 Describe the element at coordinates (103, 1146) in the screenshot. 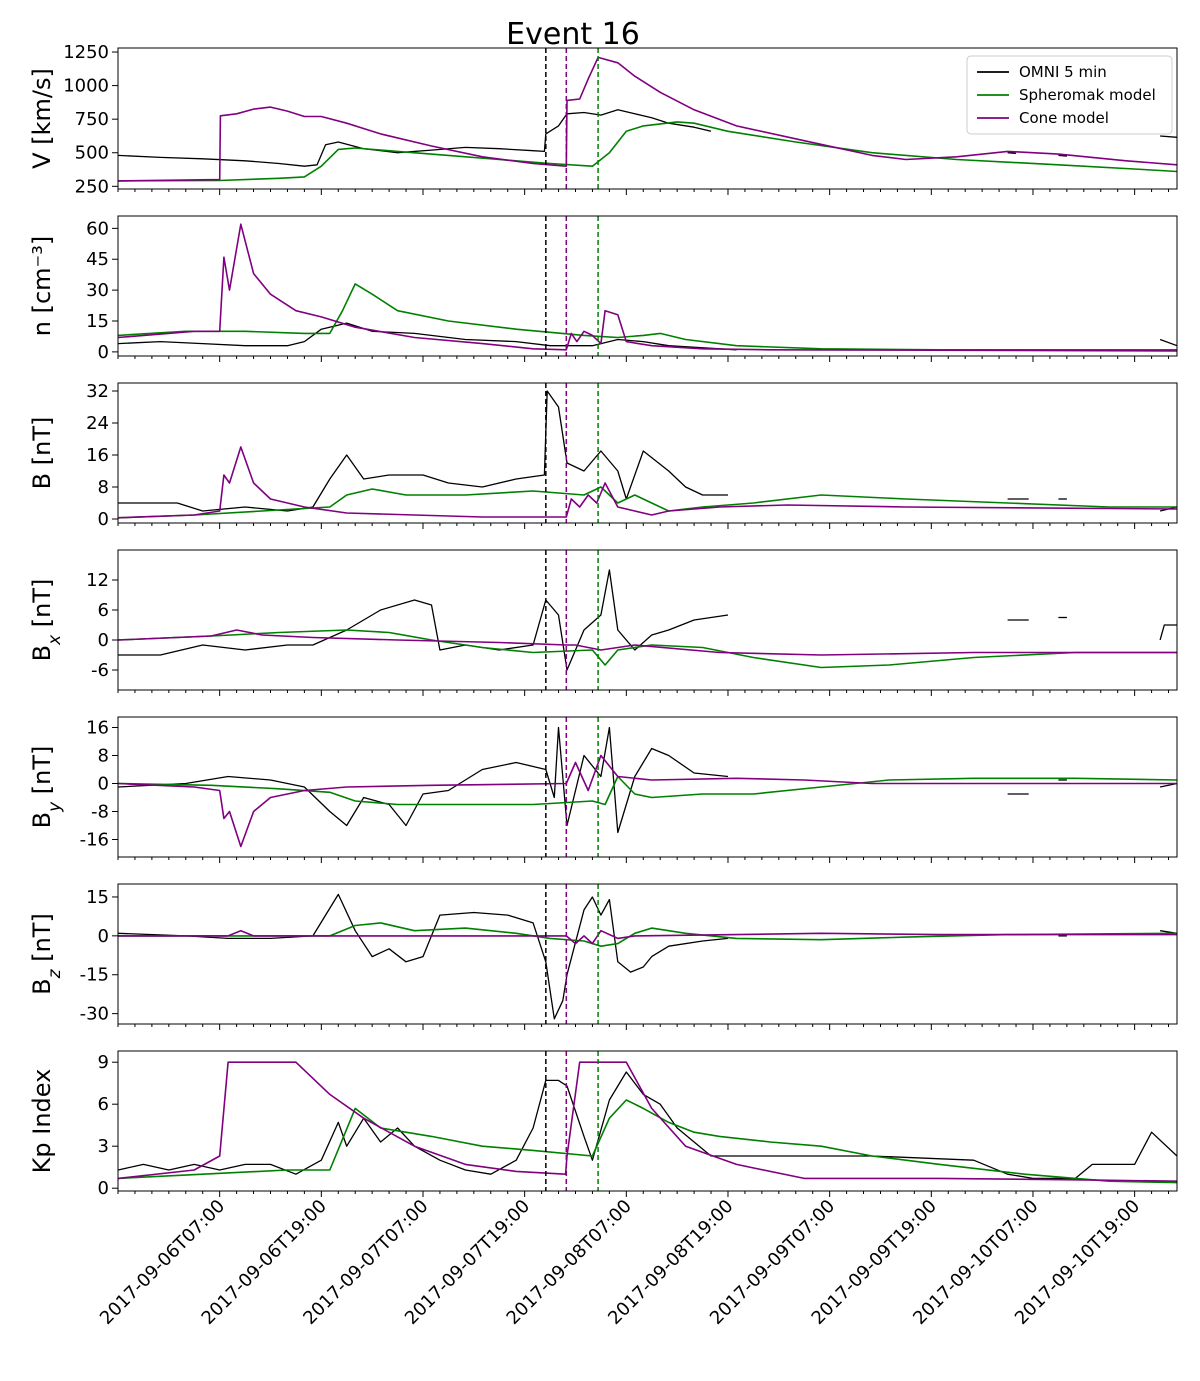

I see `y-tick-label: 3` at that location.